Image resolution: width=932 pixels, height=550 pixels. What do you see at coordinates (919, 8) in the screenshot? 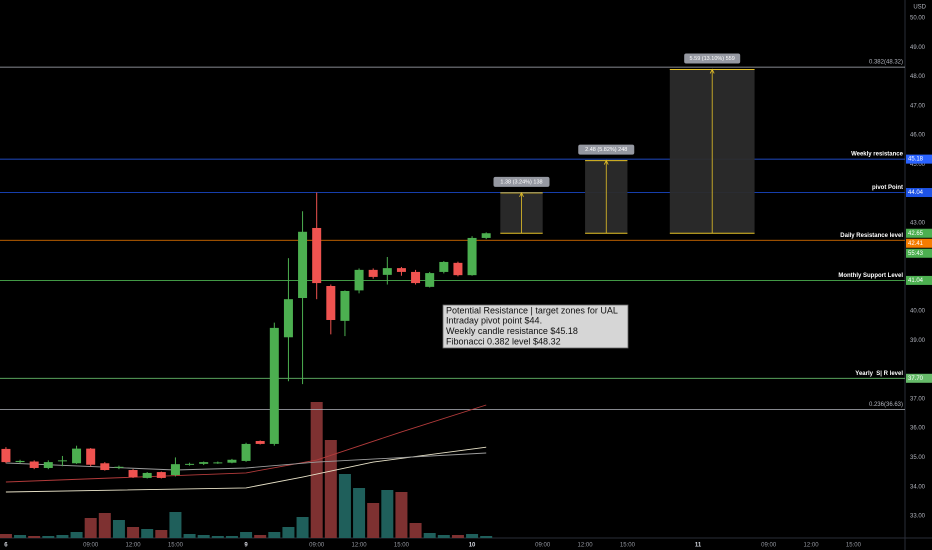
I see `currency-label: USD` at bounding box center [919, 8].